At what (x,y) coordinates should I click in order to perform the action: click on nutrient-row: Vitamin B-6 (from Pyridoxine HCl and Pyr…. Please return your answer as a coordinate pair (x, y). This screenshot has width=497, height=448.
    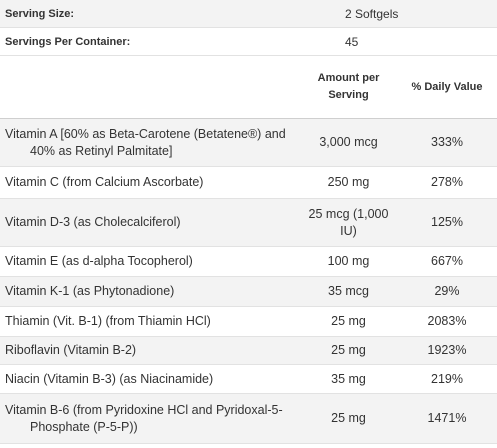
    Looking at the image, I should click on (248, 418).